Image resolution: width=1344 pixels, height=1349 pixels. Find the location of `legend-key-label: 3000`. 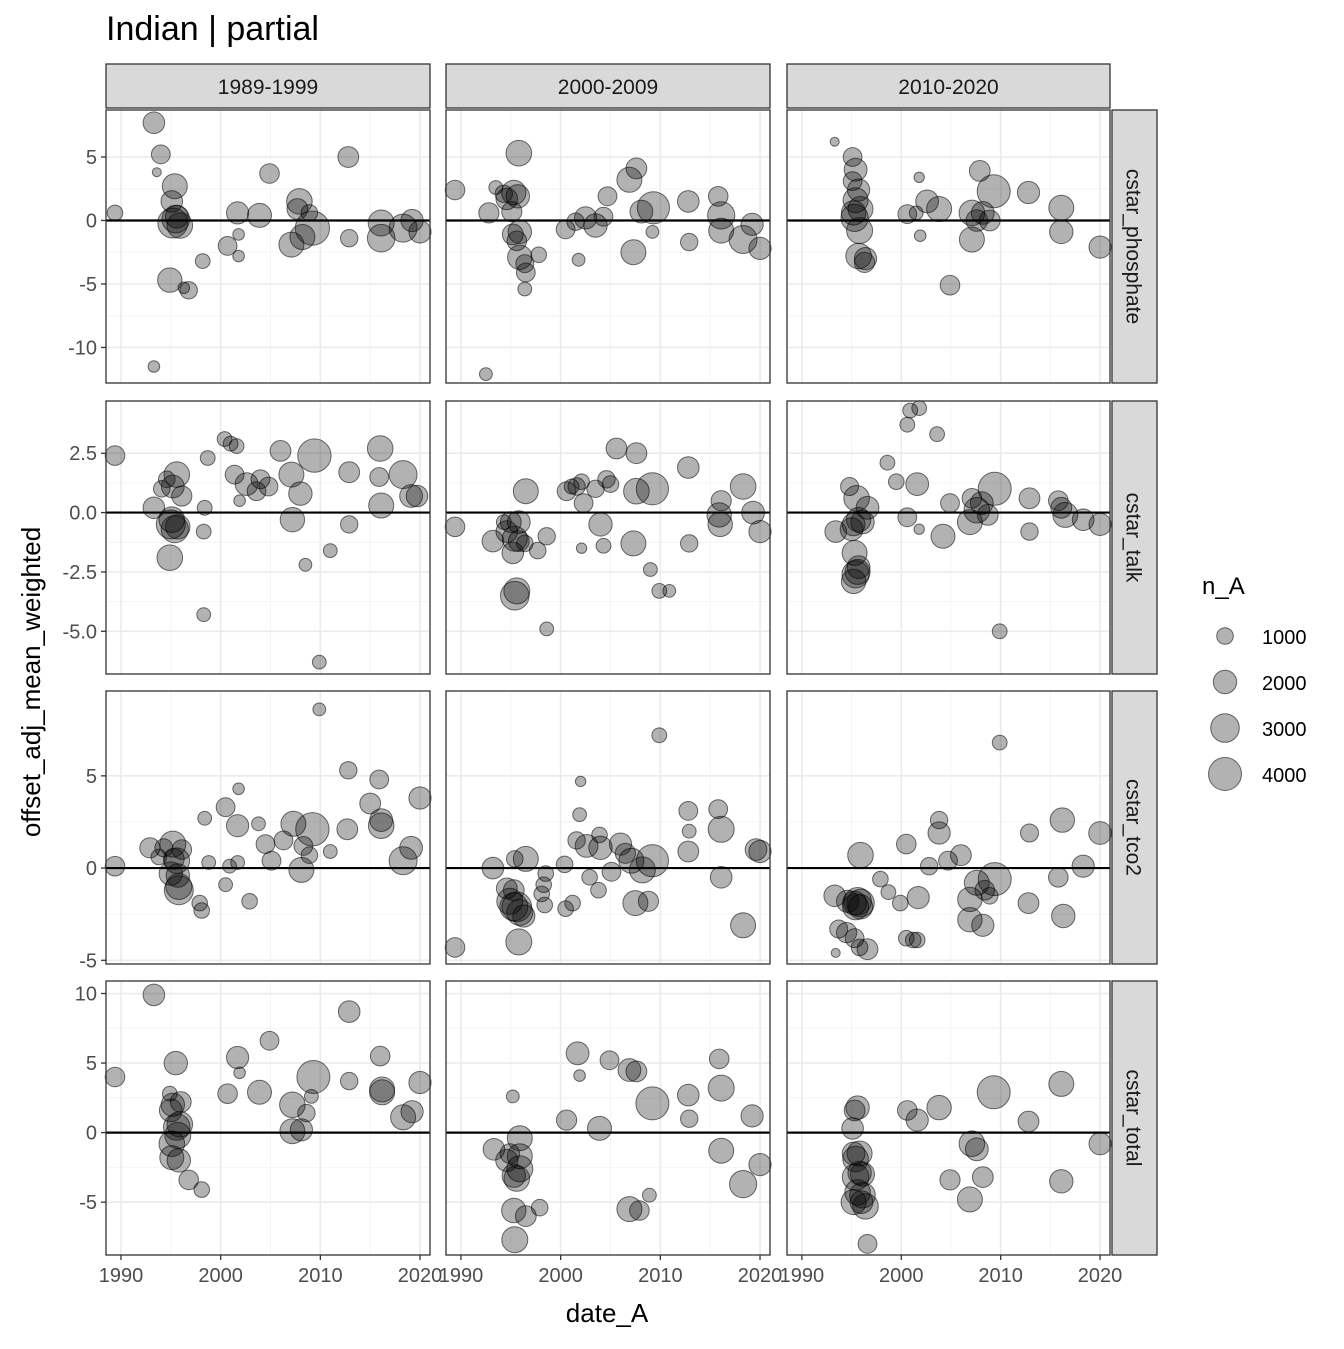

legend-key-label: 3000 is located at coordinates (1284, 730).